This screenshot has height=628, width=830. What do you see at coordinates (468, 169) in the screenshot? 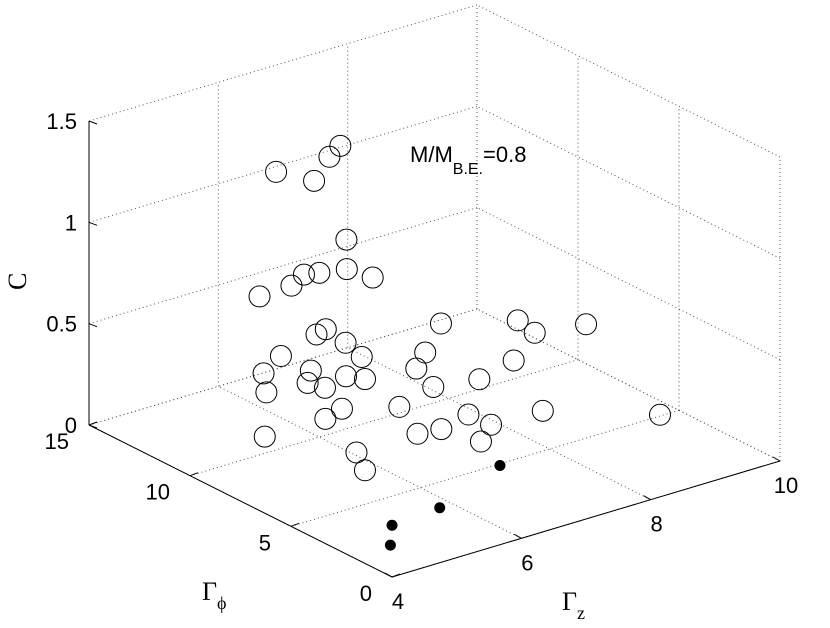
I see `annotation-sub: B.E.` at bounding box center [468, 169].